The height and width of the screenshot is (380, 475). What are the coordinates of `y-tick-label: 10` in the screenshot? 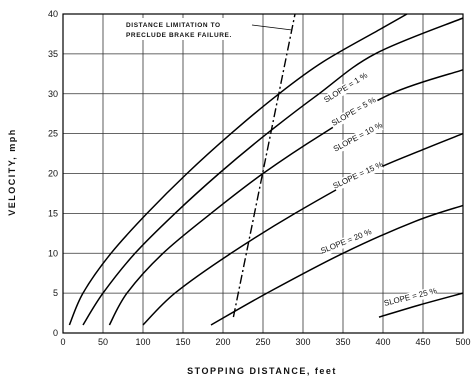 It's located at (53, 253).